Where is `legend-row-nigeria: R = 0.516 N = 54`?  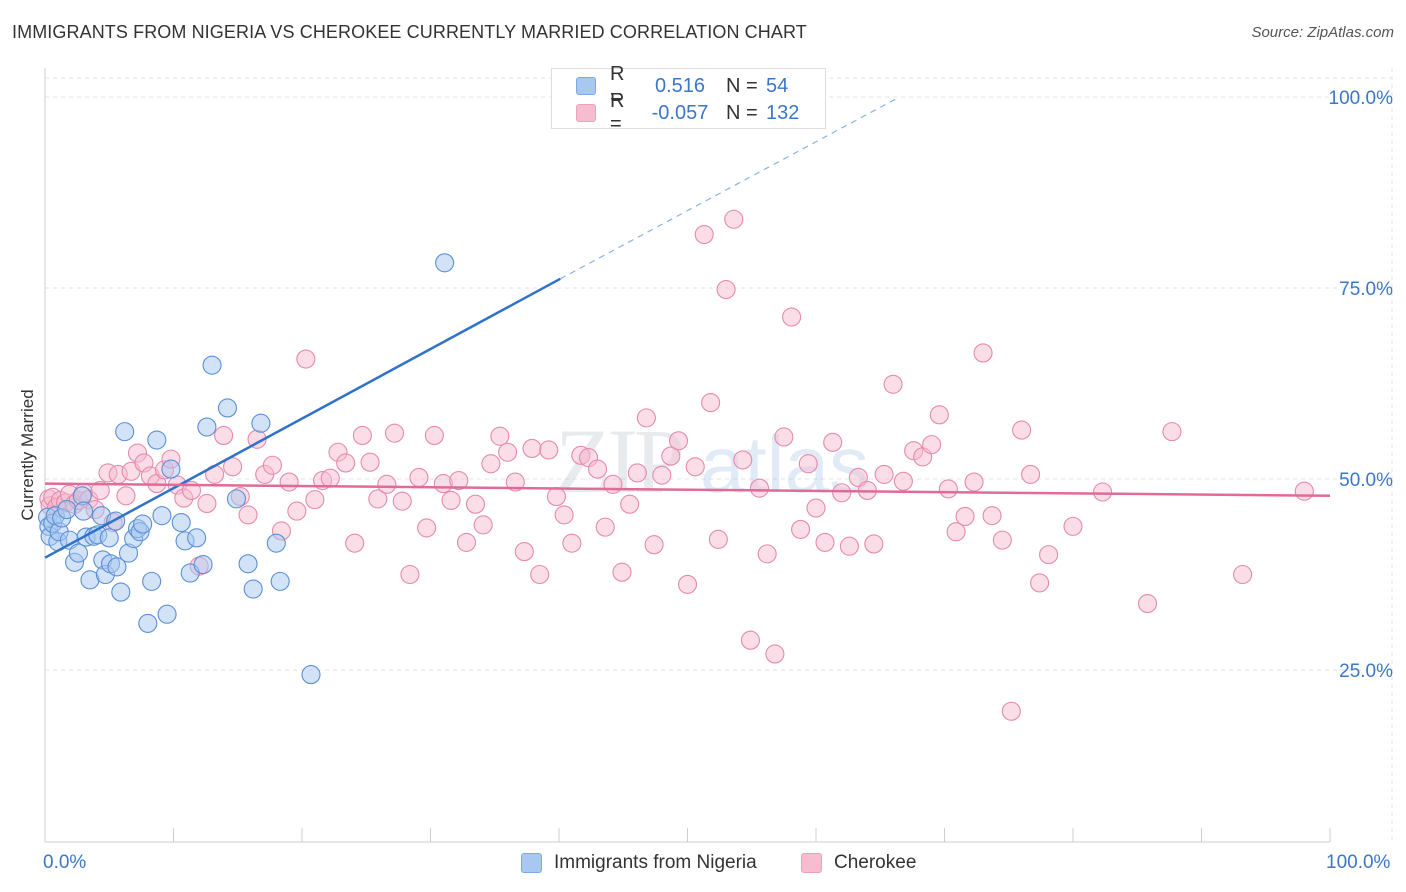
legend-row-nigeria: R = 0.516 N = 54 is located at coordinates (682, 85).